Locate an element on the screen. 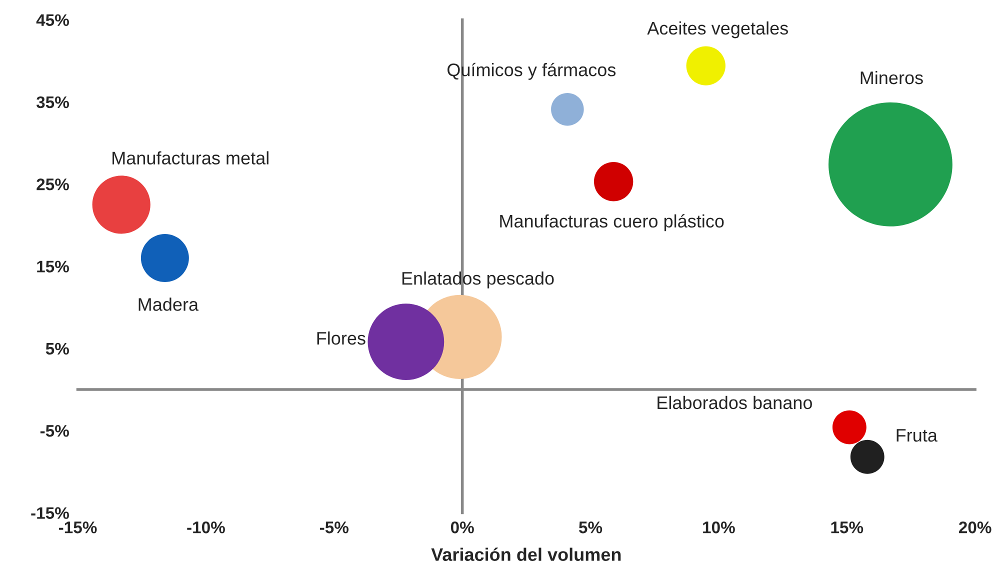 This screenshot has height=582, width=997. x-axis-title: Variación del volumen is located at coordinates (526, 554).